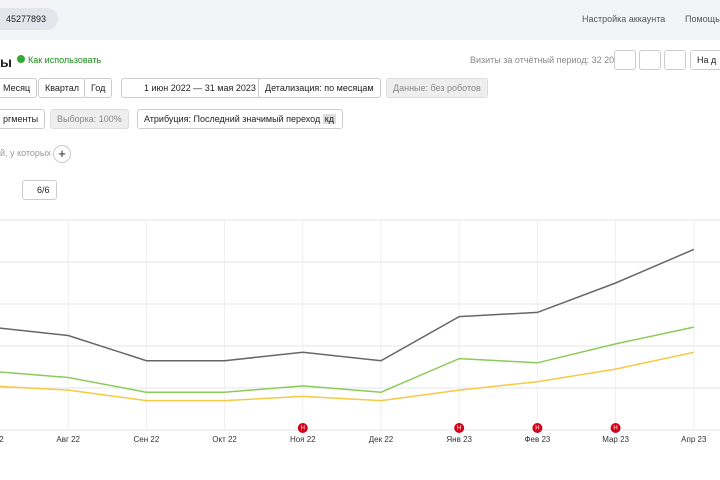  I want to click on date-range: 1 июн 2022 — 31 мая 2023, so click(192, 88).